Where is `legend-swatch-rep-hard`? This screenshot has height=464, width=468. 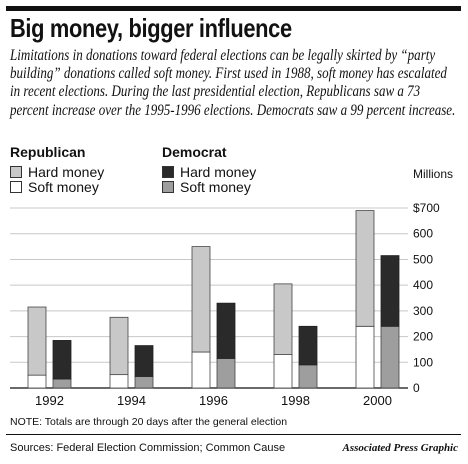
legend-swatch-rep-hard is located at coordinates (16, 172).